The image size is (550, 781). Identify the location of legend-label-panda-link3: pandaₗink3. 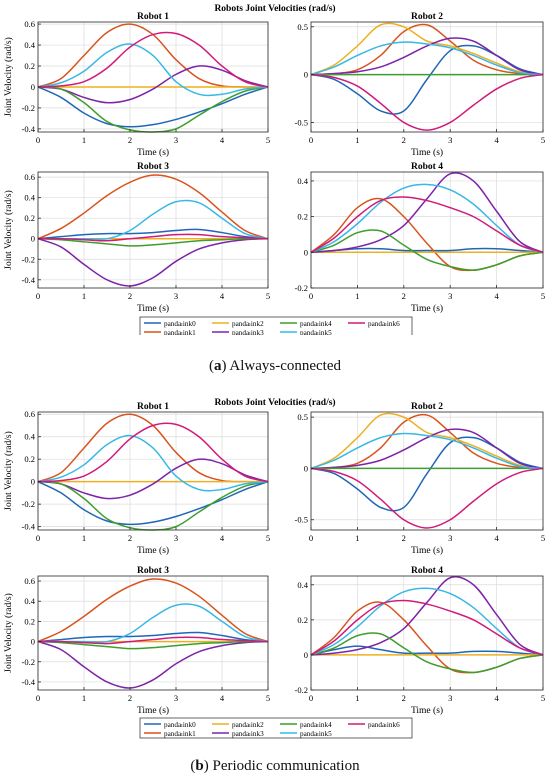
(248, 734).